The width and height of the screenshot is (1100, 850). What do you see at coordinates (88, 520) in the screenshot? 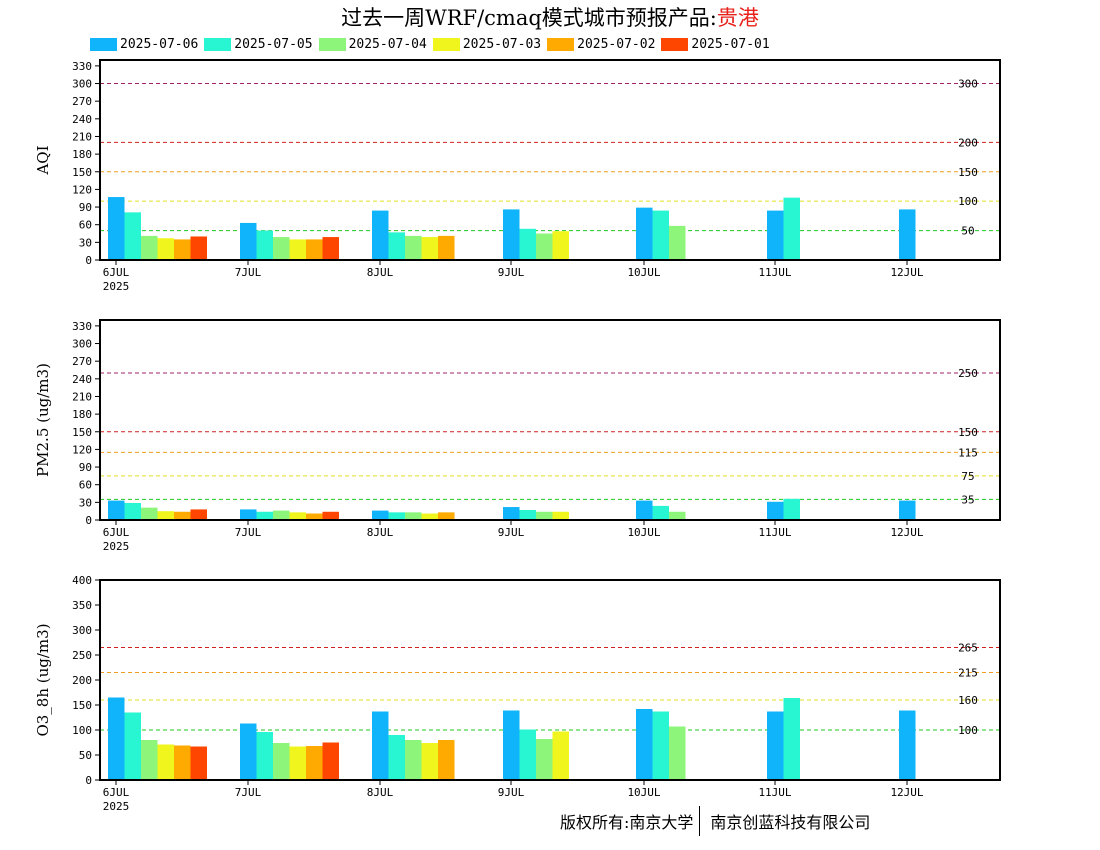
I see `pm25-y-tick-label: 0` at bounding box center [88, 520].